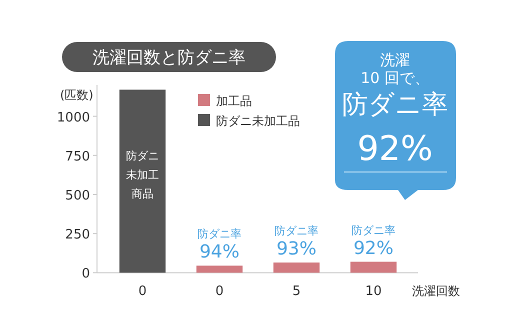 This screenshot has width=520, height=323. Describe the element at coordinates (77, 235) in the screenshot. I see `y-tick-label: 250` at that location.